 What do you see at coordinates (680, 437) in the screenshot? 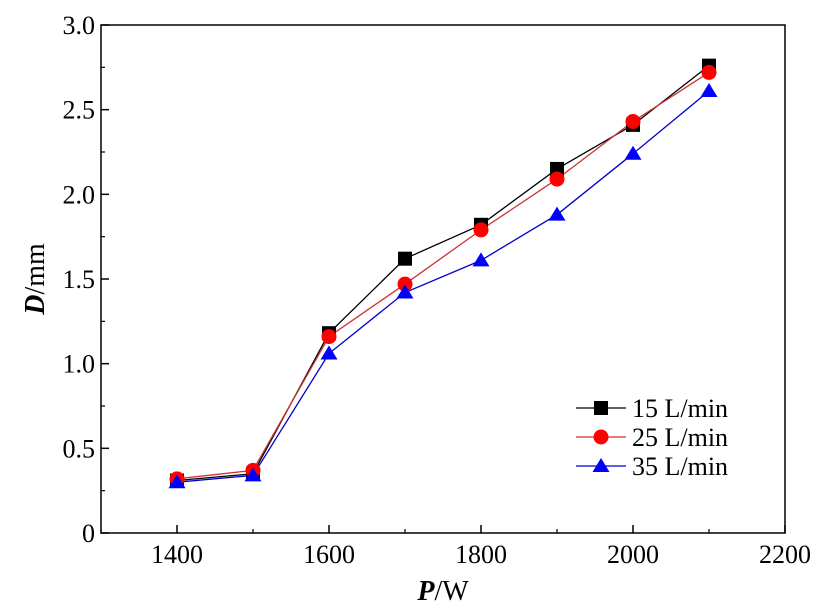
I see `legend-label: 25 L/min` at bounding box center [680, 437].